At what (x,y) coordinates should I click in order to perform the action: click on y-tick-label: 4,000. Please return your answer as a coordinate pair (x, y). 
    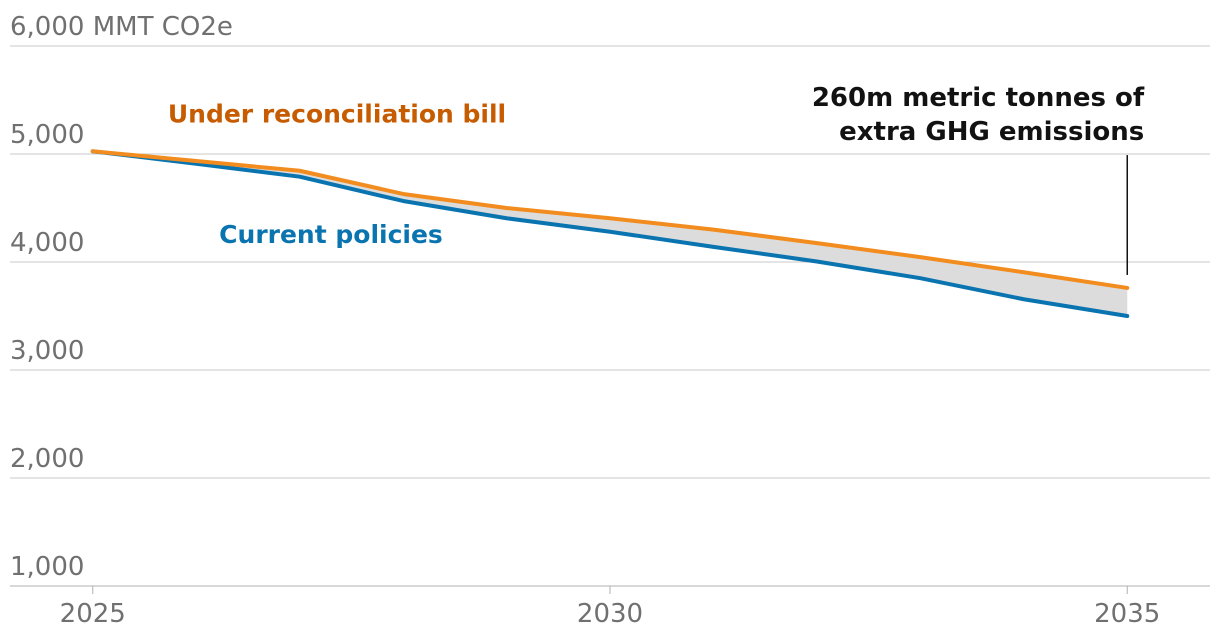
    Looking at the image, I should click on (47, 243).